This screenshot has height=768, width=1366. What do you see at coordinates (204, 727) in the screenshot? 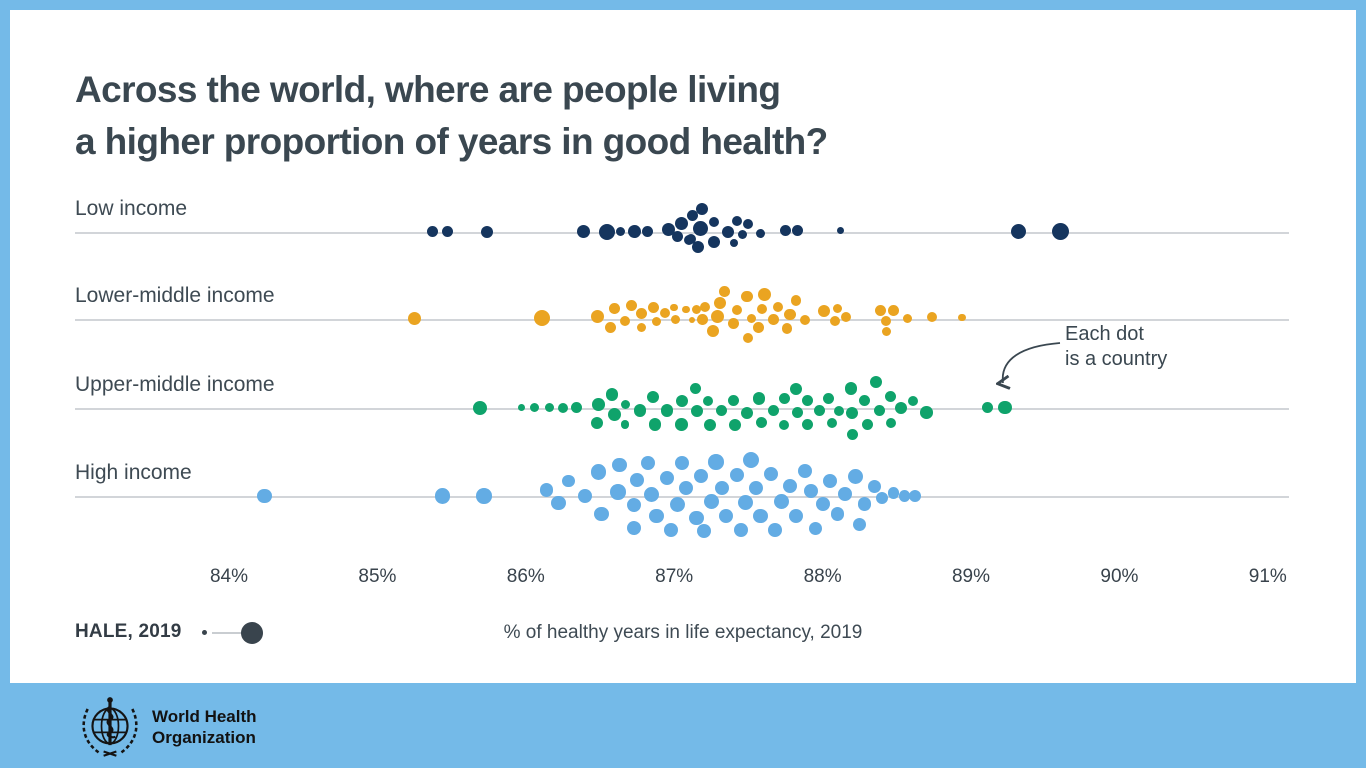
I see `who-wordmark: World Health Organization` at bounding box center [204, 727].